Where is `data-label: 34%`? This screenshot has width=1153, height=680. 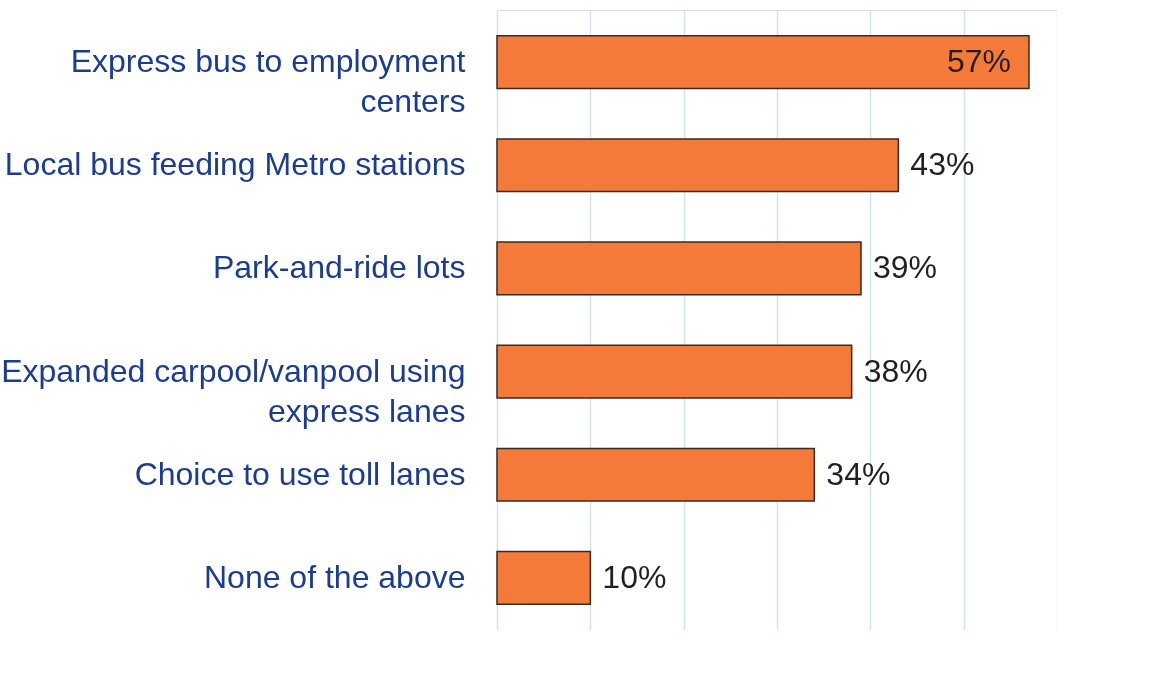
data-label: 34% is located at coordinates (858, 473).